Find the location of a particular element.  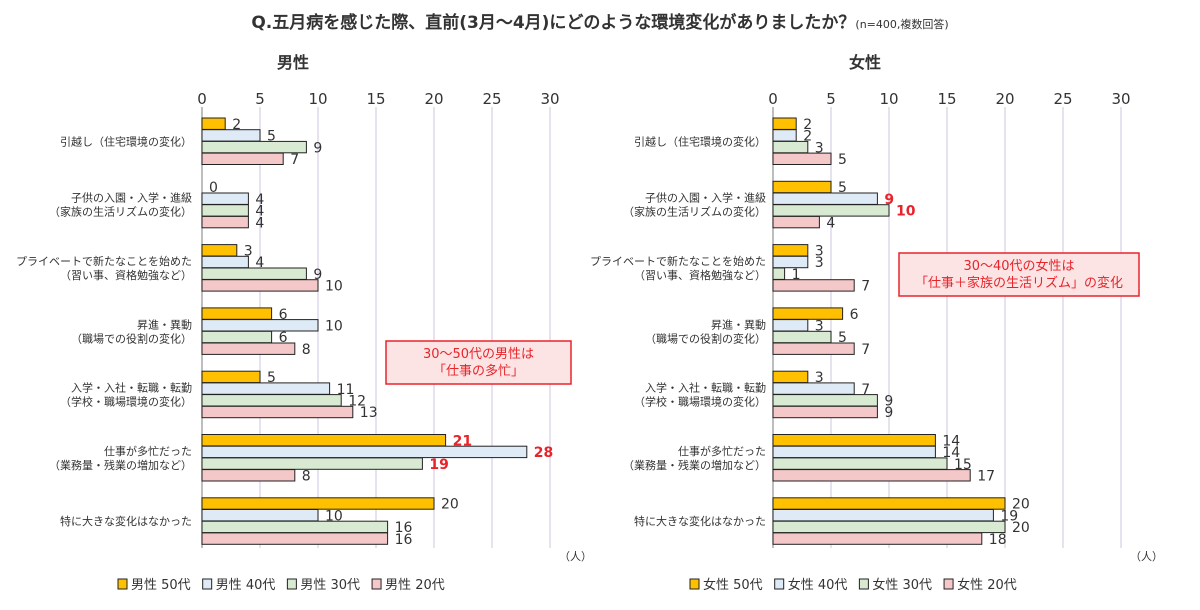

callout-text: 30～50代の男性は is located at coordinates (478, 354).